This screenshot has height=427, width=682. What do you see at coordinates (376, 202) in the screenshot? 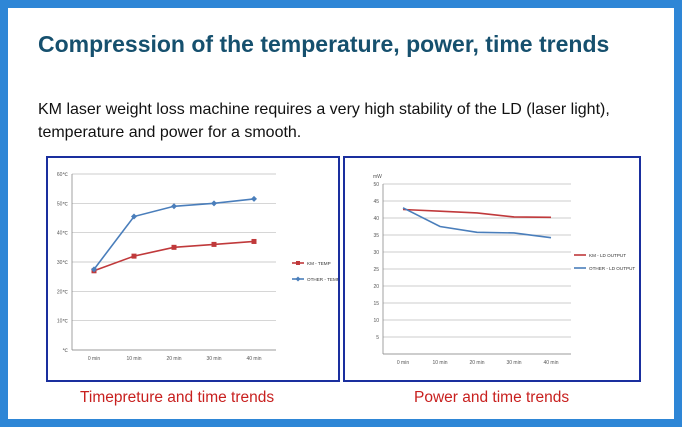
I see `y-tick-label: 45` at bounding box center [376, 202].